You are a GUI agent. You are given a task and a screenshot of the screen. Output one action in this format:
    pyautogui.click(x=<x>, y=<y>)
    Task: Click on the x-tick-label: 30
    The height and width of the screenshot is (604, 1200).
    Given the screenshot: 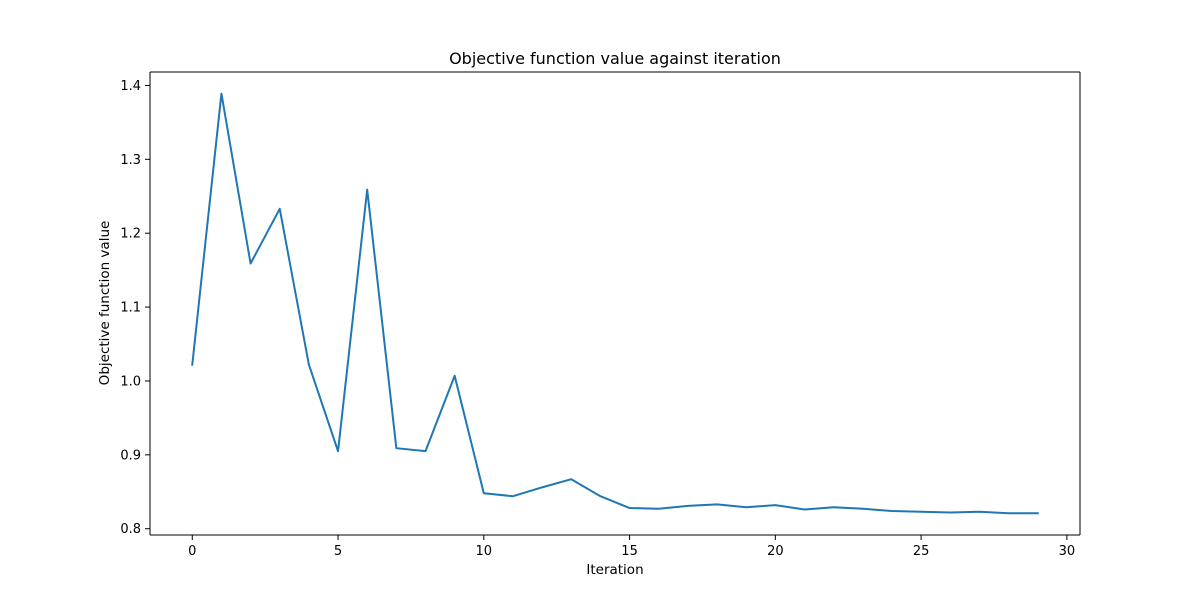 What is the action you would take?
    pyautogui.click(x=1067, y=551)
    